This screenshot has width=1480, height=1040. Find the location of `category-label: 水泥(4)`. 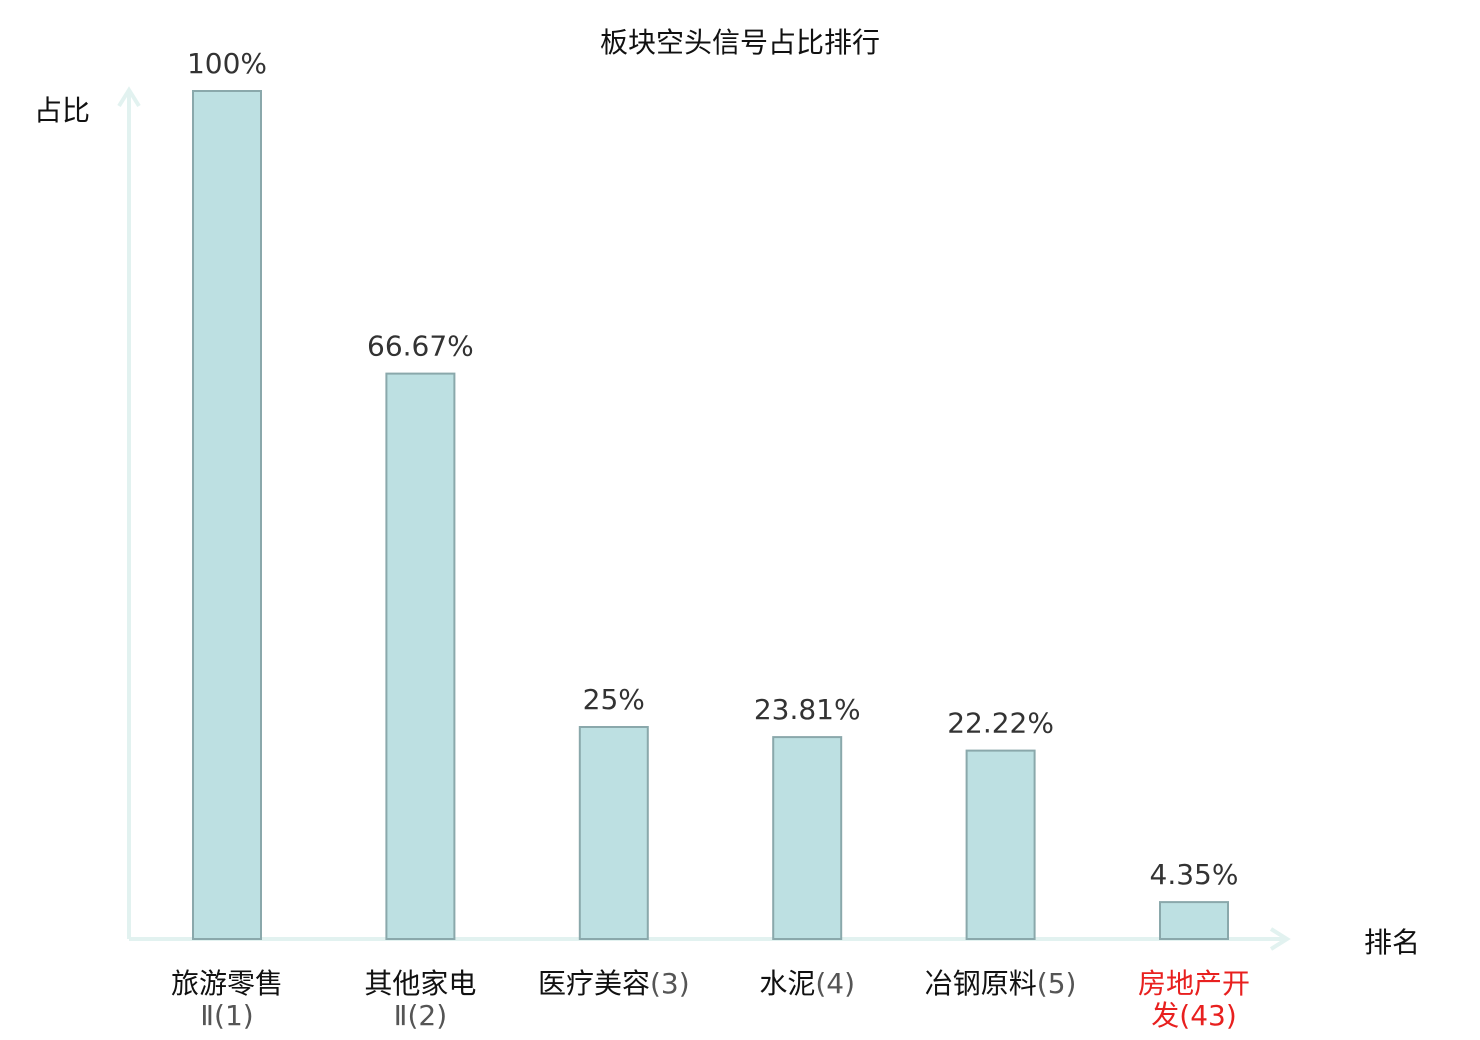

category-label: 水泥(4) is located at coordinates (807, 983).